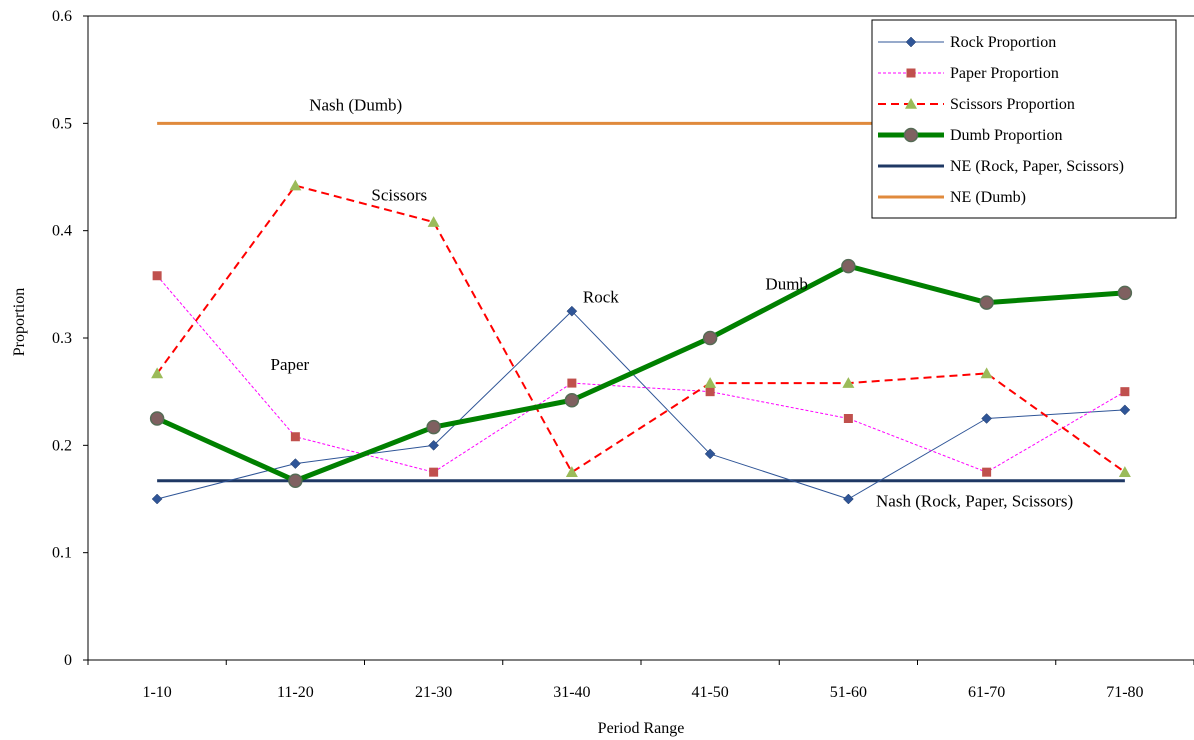 Image resolution: width=1194 pixels, height=740 pixels. What do you see at coordinates (786, 284) in the screenshot?
I see `annotation-label: Dumb` at bounding box center [786, 284].